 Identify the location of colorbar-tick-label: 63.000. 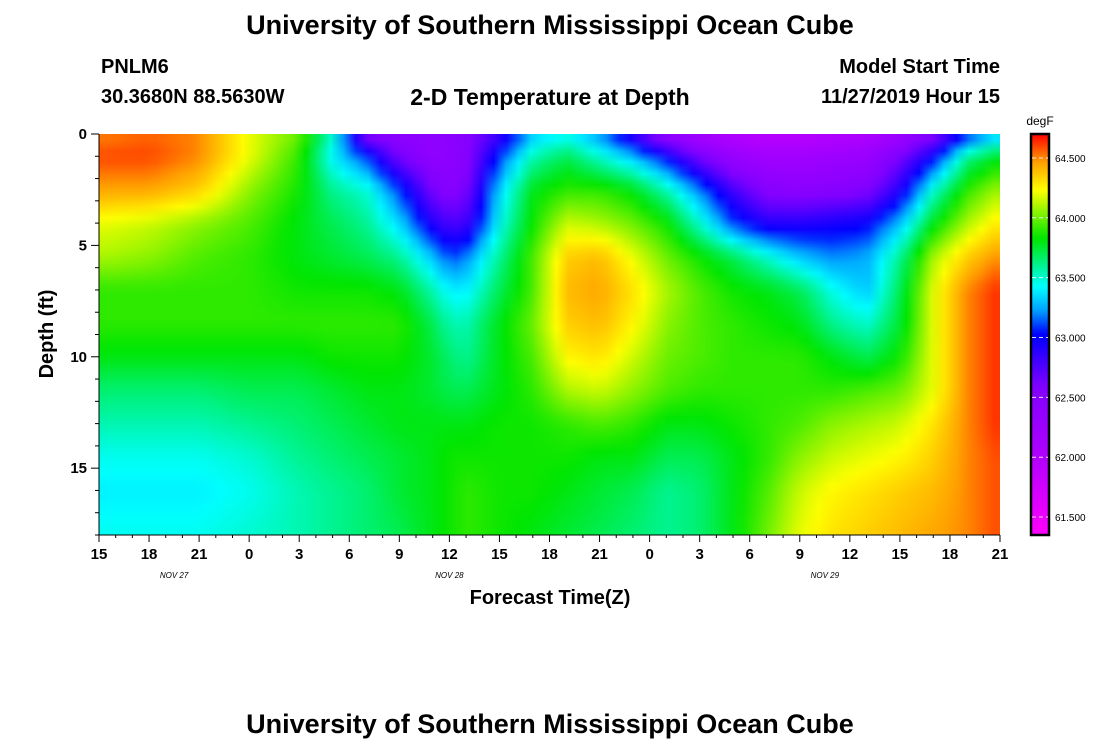
(1070, 338).